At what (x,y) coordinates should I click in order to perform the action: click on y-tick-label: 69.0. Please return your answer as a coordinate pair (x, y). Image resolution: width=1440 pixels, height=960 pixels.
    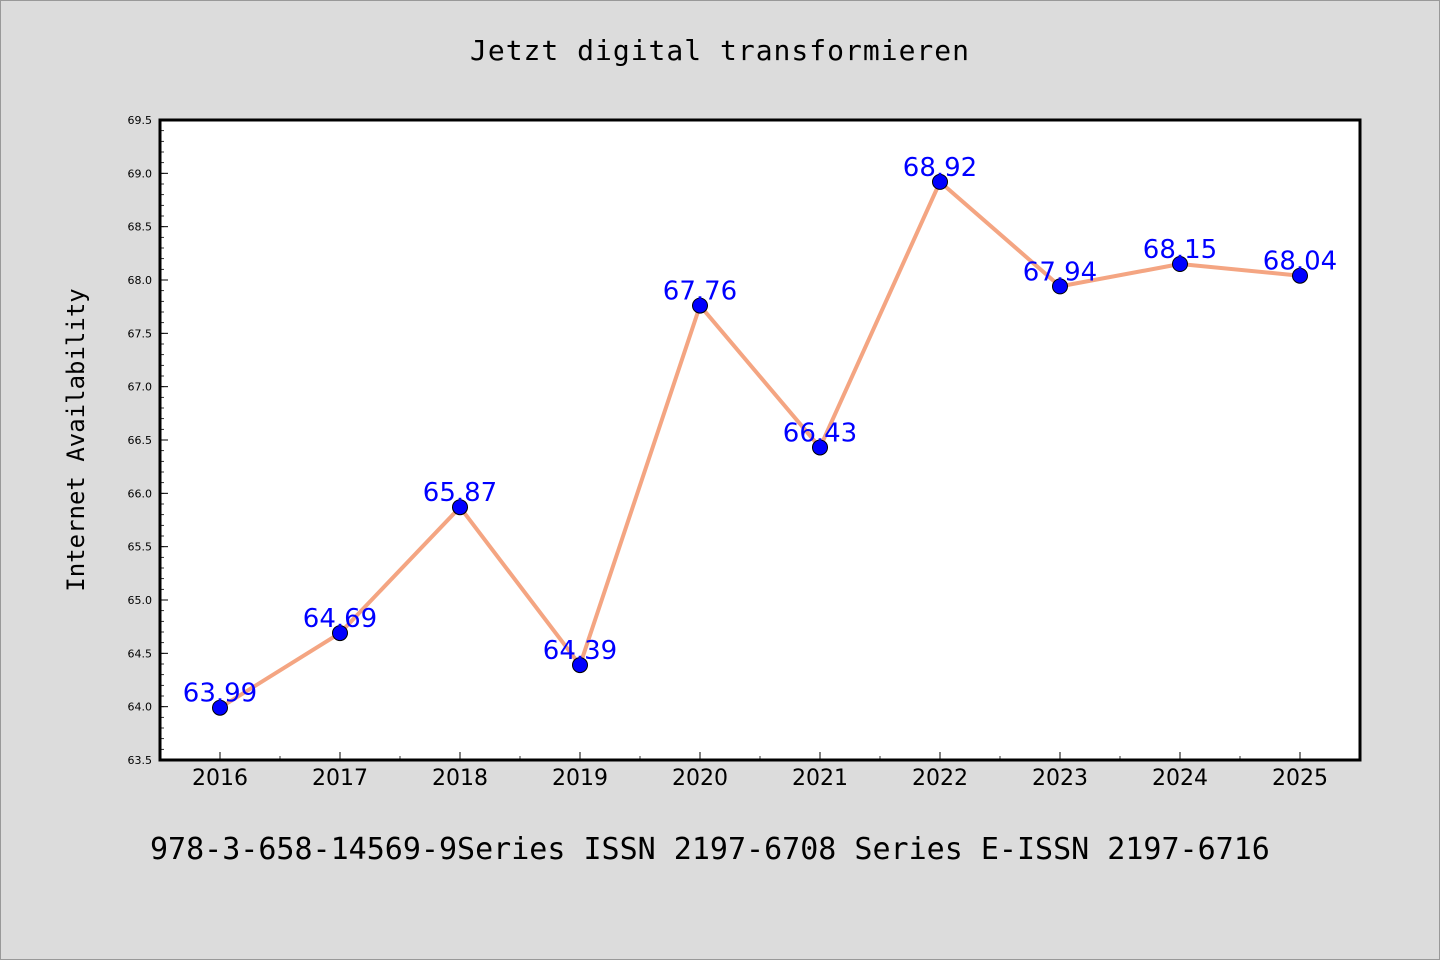
    Looking at the image, I should click on (140, 173).